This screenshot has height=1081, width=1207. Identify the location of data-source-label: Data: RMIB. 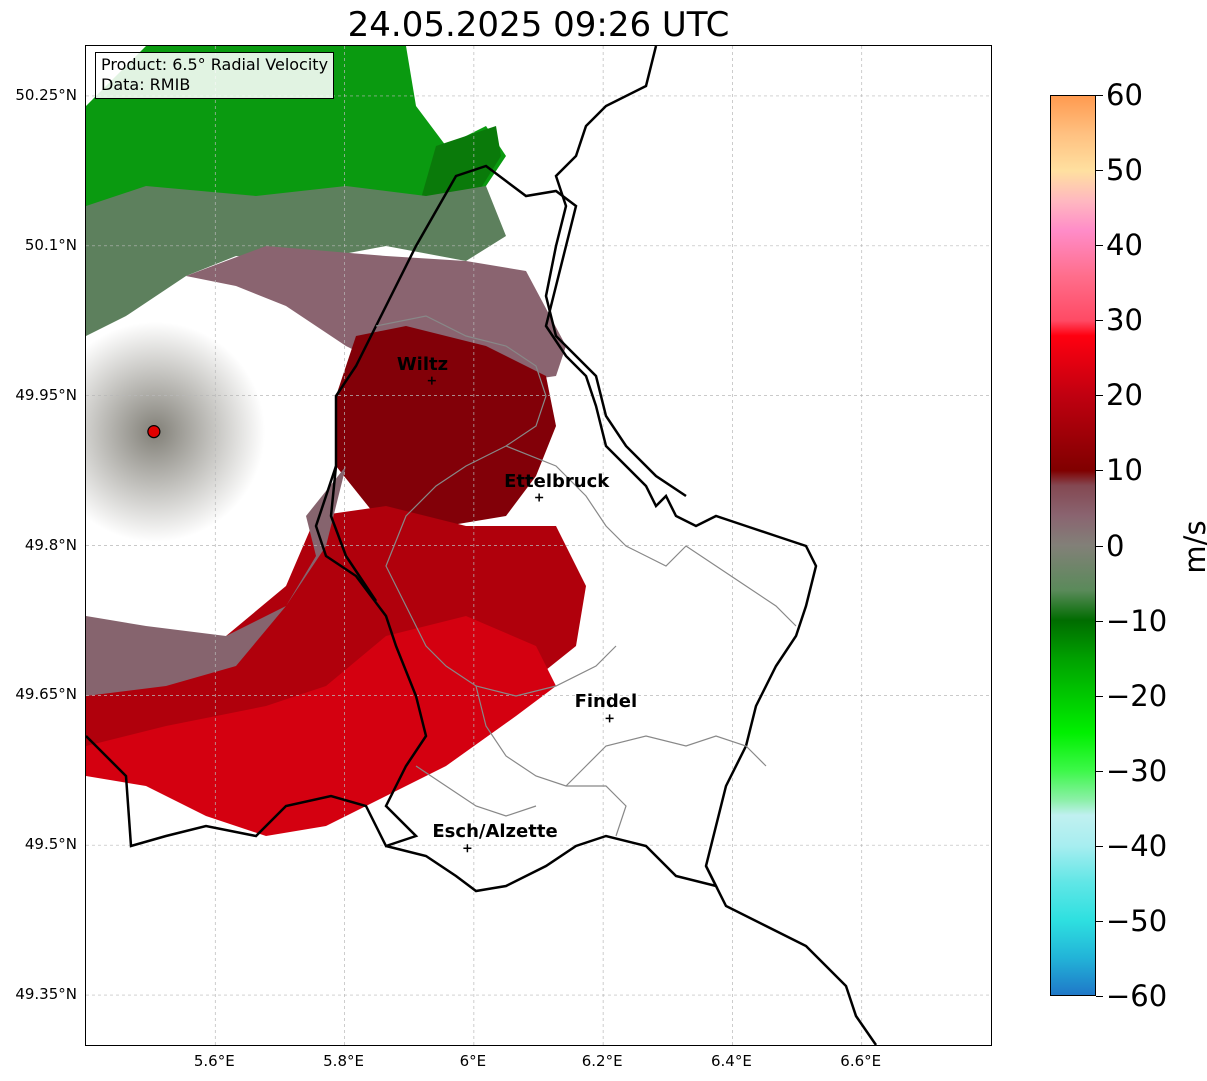
(146, 84).